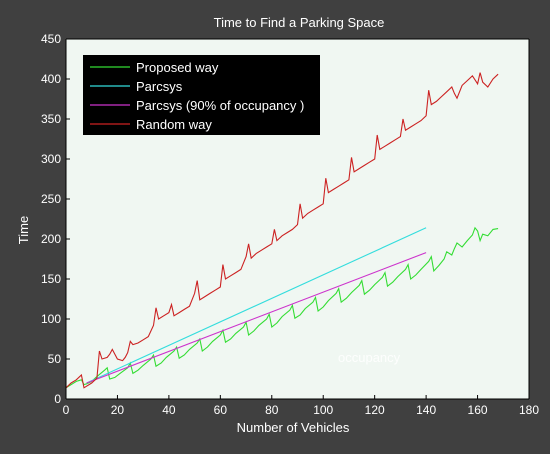  What do you see at coordinates (51, 239) in the screenshot?
I see `y-tick-label: 200` at bounding box center [51, 239].